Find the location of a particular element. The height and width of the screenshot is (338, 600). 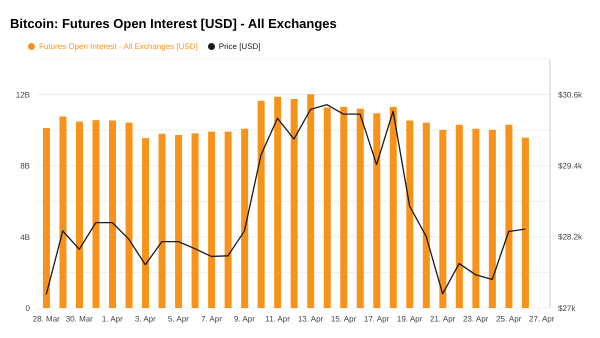

x-tick-label: 17. Apr is located at coordinates (377, 319).